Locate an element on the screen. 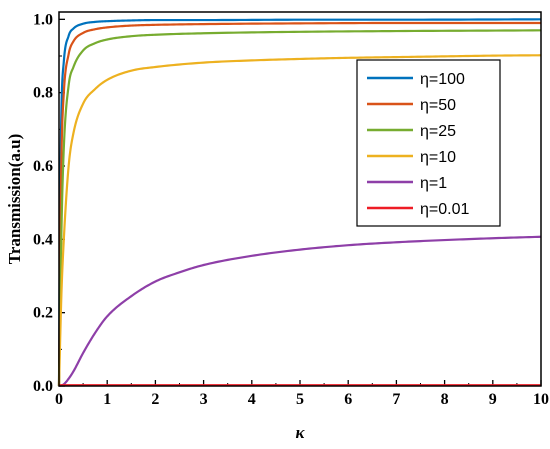 The image size is (550, 449). legend-label: η=100 is located at coordinates (442, 79).